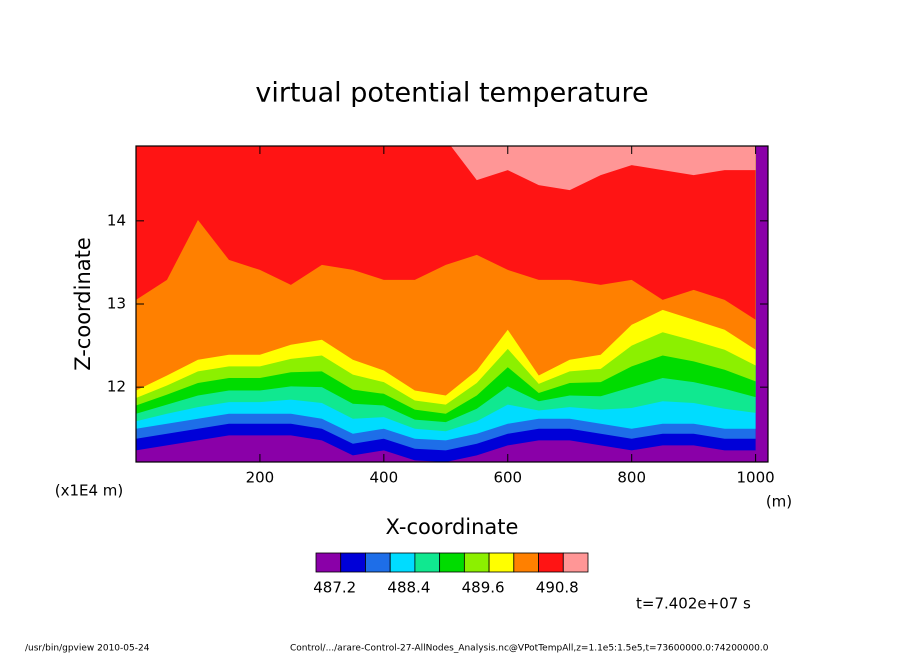 Image resolution: width=904 pixels, height=654 pixels. I want to click on x-axis-label: X-coordinate, so click(452, 527).